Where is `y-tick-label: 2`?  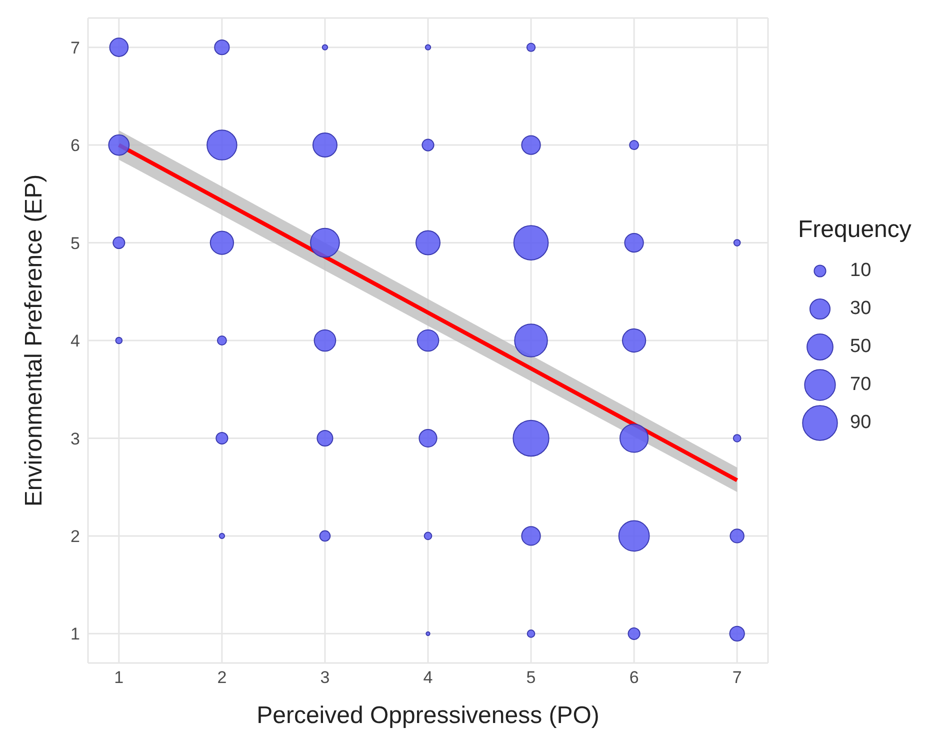
y-tick-label: 2 is located at coordinates (75, 536).